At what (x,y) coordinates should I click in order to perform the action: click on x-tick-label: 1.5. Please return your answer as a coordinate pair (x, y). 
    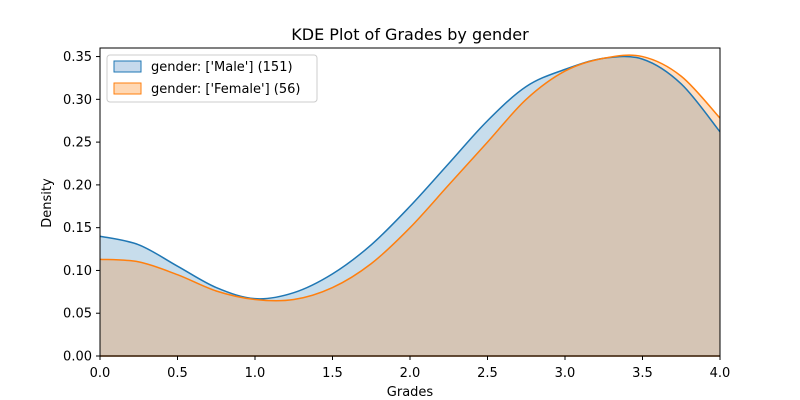
    Looking at the image, I should click on (332, 373).